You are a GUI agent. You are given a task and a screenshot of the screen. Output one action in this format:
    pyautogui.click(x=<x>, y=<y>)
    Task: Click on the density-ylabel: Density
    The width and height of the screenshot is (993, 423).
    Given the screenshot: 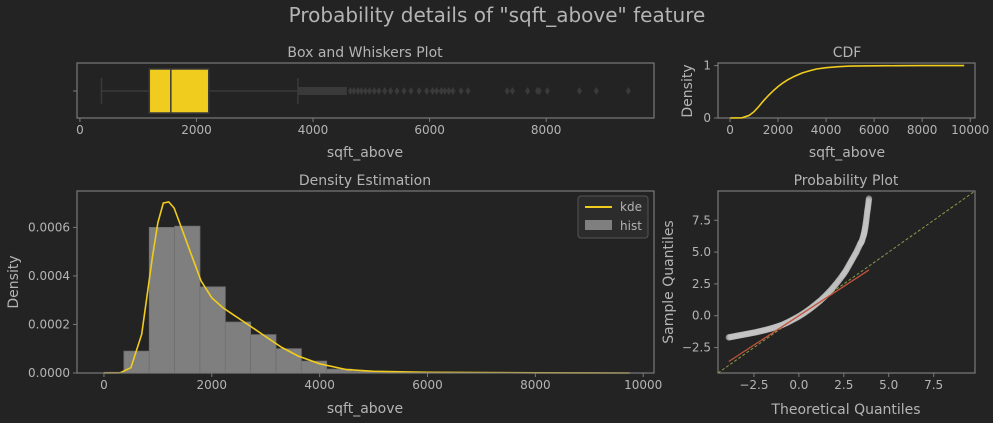 What is the action you would take?
    pyautogui.click(x=14, y=281)
    